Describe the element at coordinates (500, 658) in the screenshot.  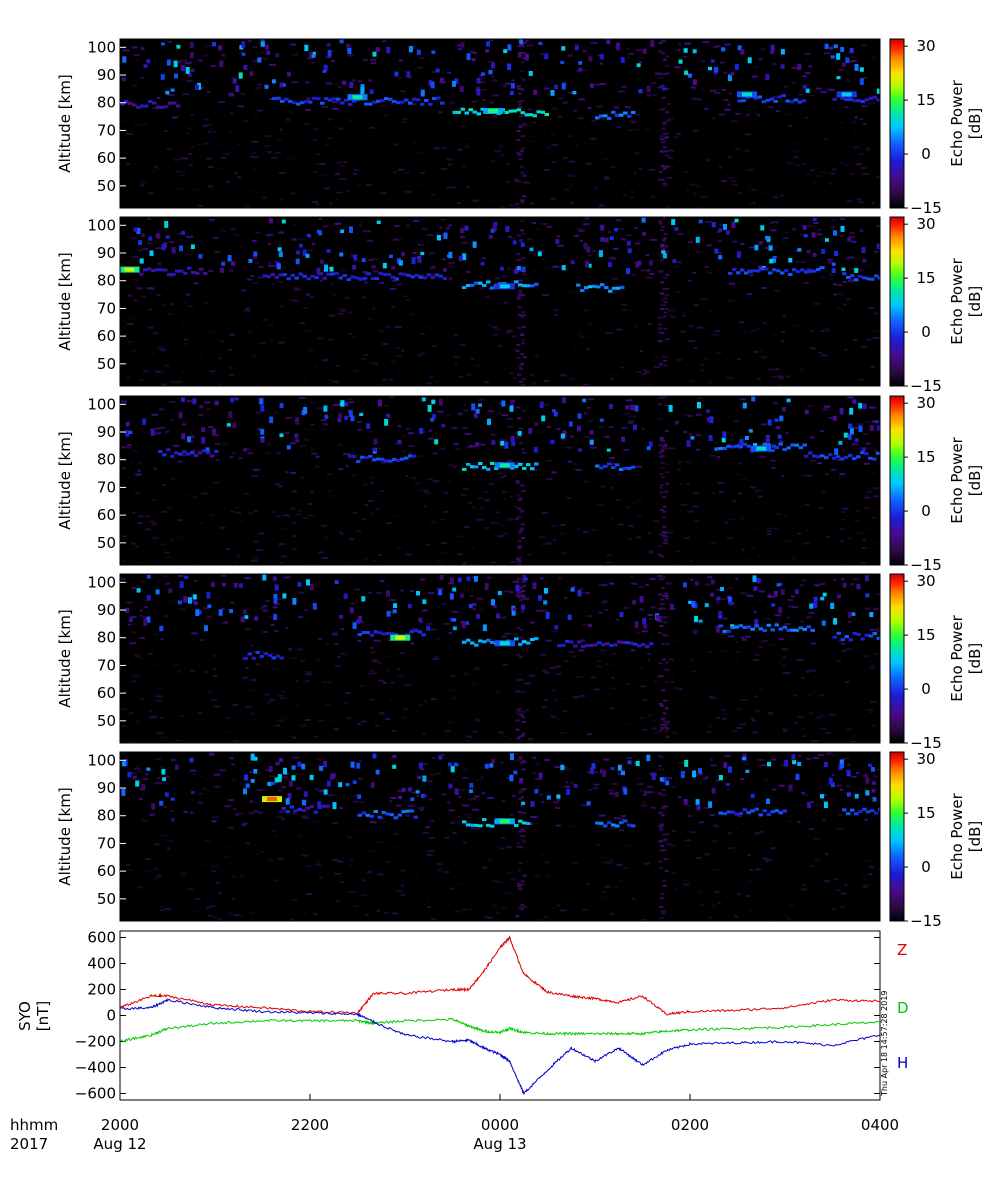
I see `heatmap-cells` at that location.